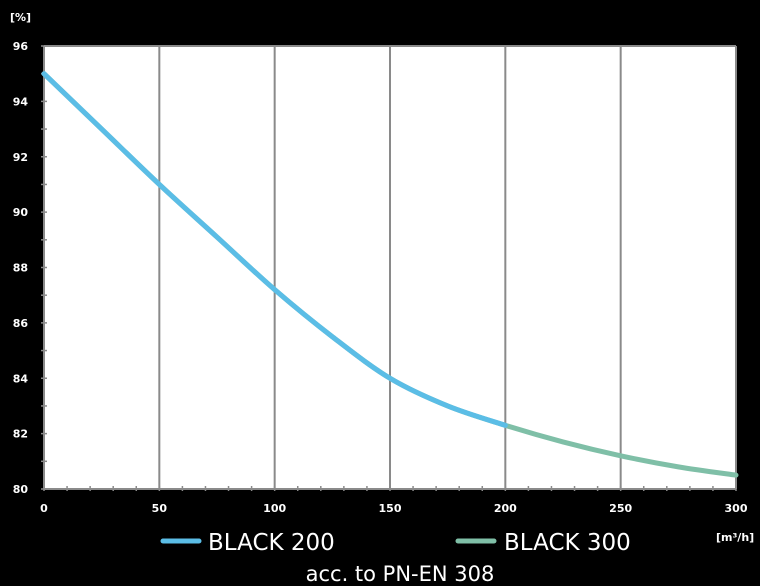  Describe the element at coordinates (21, 323) in the screenshot. I see `y-tick-label: 86` at that location.